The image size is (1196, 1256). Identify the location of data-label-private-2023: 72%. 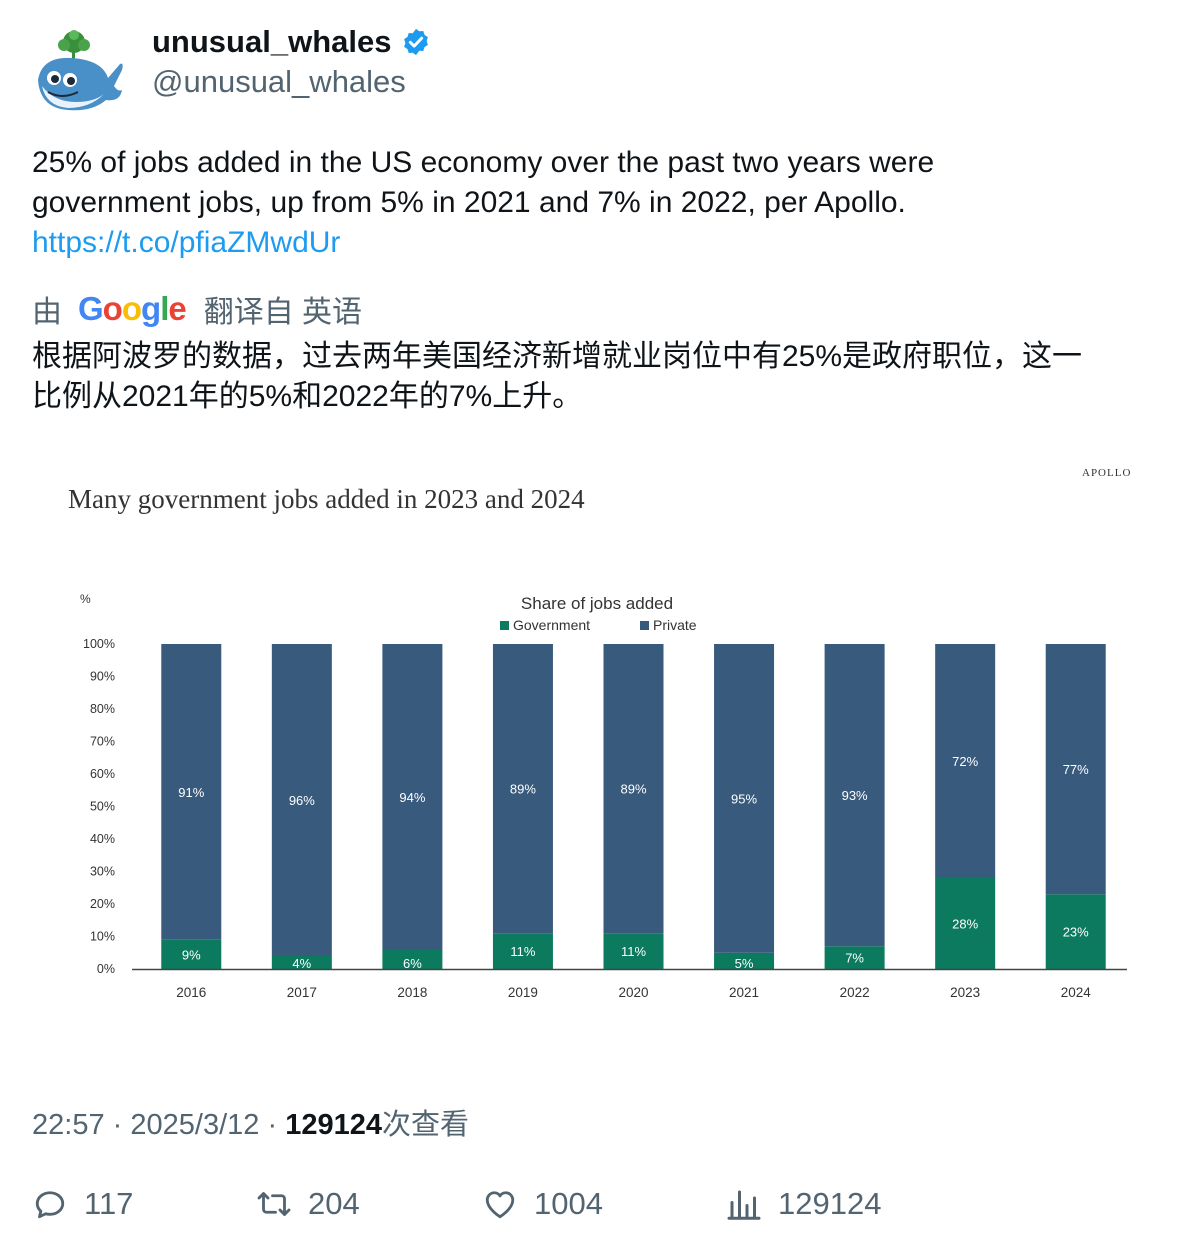
(965, 761).